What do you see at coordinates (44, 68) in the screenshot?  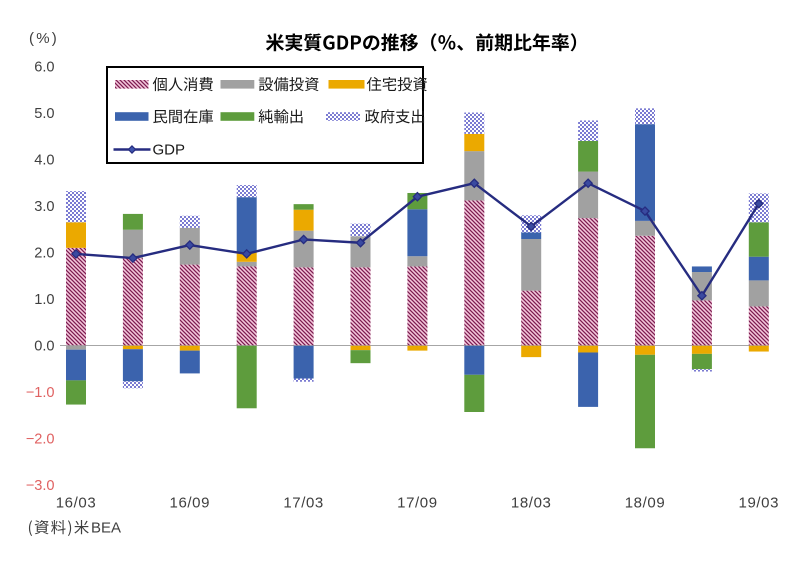 I see `svg-text: 6.0` at bounding box center [44, 68].